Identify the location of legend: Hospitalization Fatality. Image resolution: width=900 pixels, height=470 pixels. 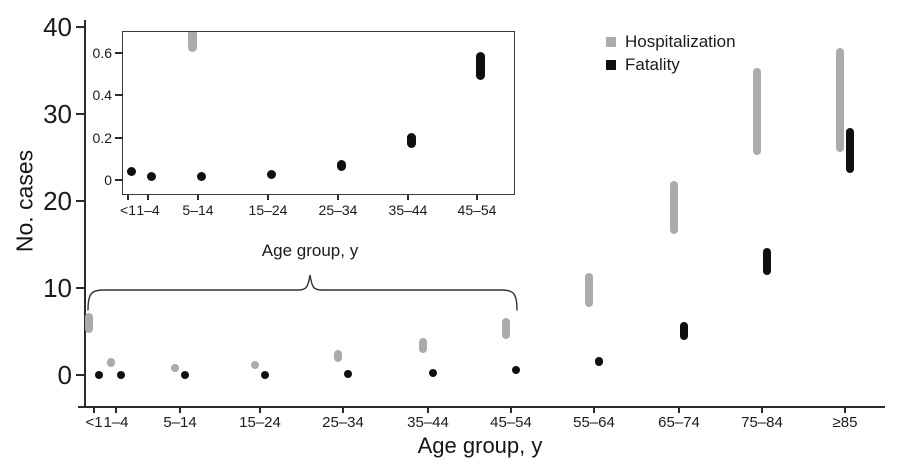
(671, 53).